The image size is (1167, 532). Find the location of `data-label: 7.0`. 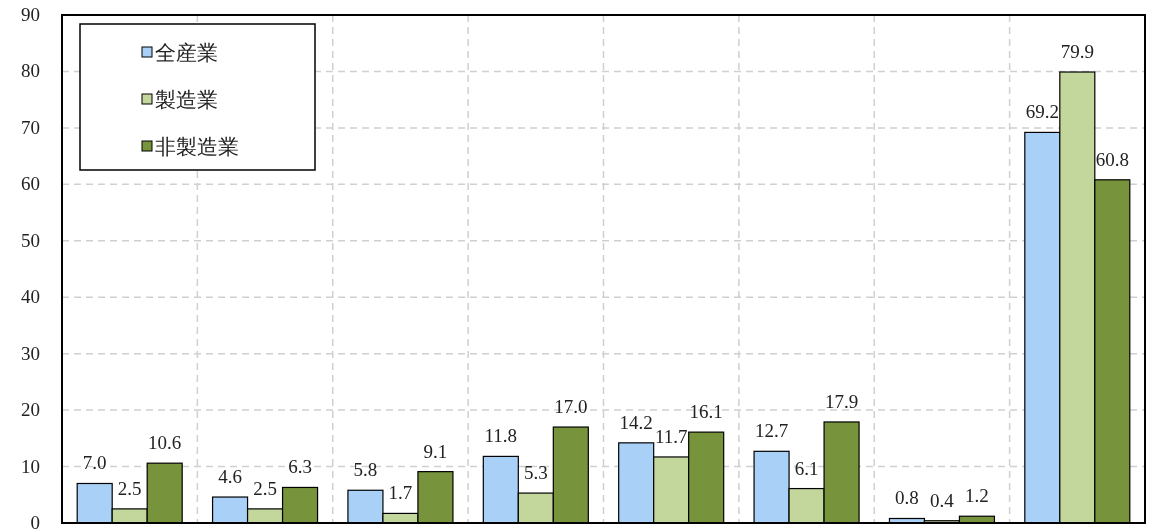

data-label: 7.0 is located at coordinates (94, 463).